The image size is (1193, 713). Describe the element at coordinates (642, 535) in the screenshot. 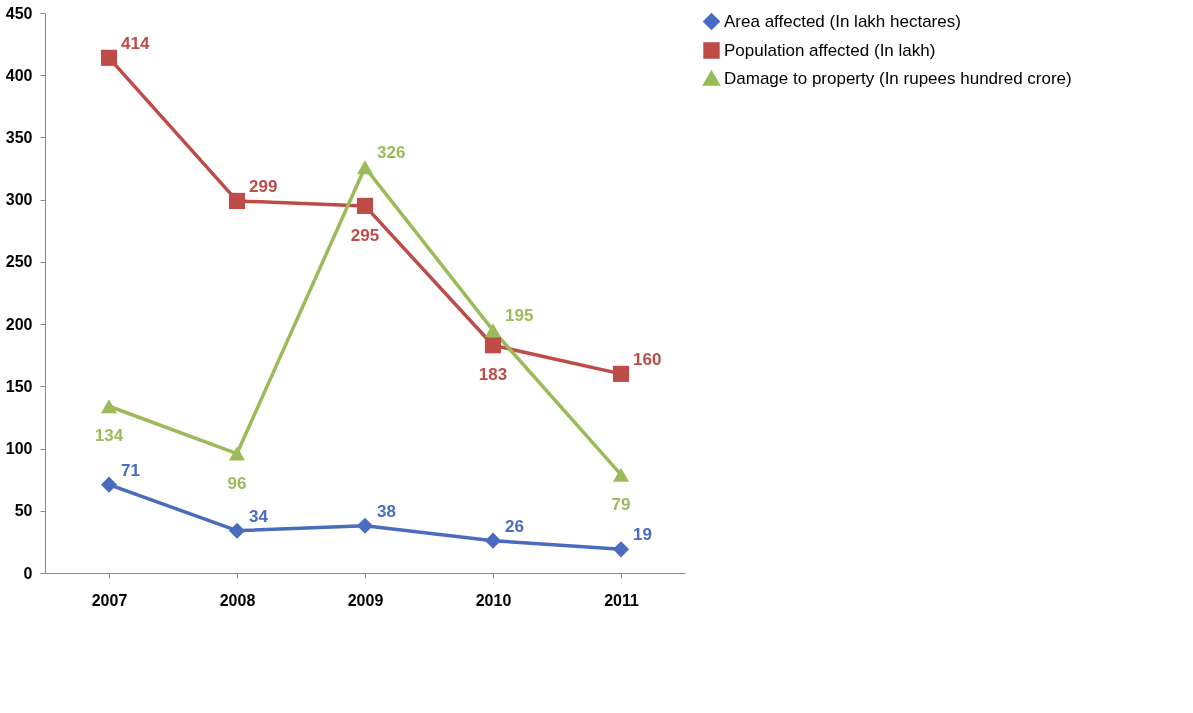

I see `data-label: 19` at that location.